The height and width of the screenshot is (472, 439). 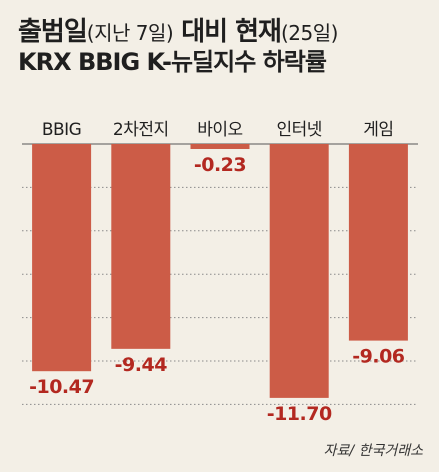 What do you see at coordinates (373, 451) in the screenshot?
I see `source-note: 자료/ 한국거래소` at bounding box center [373, 451].